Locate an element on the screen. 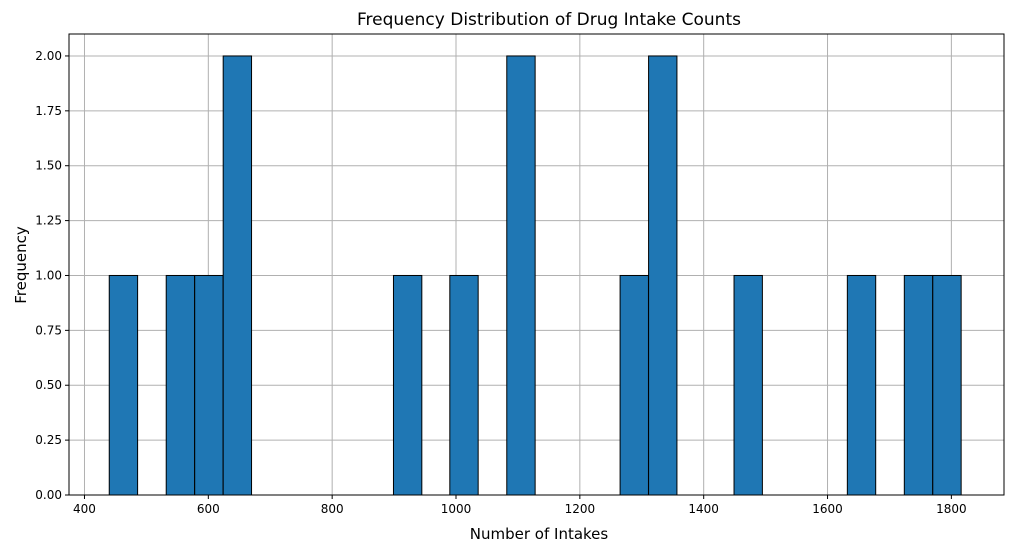 Image resolution: width=1014 pixels, height=552 pixels. y-tick-label: 1.25 is located at coordinates (48, 221).